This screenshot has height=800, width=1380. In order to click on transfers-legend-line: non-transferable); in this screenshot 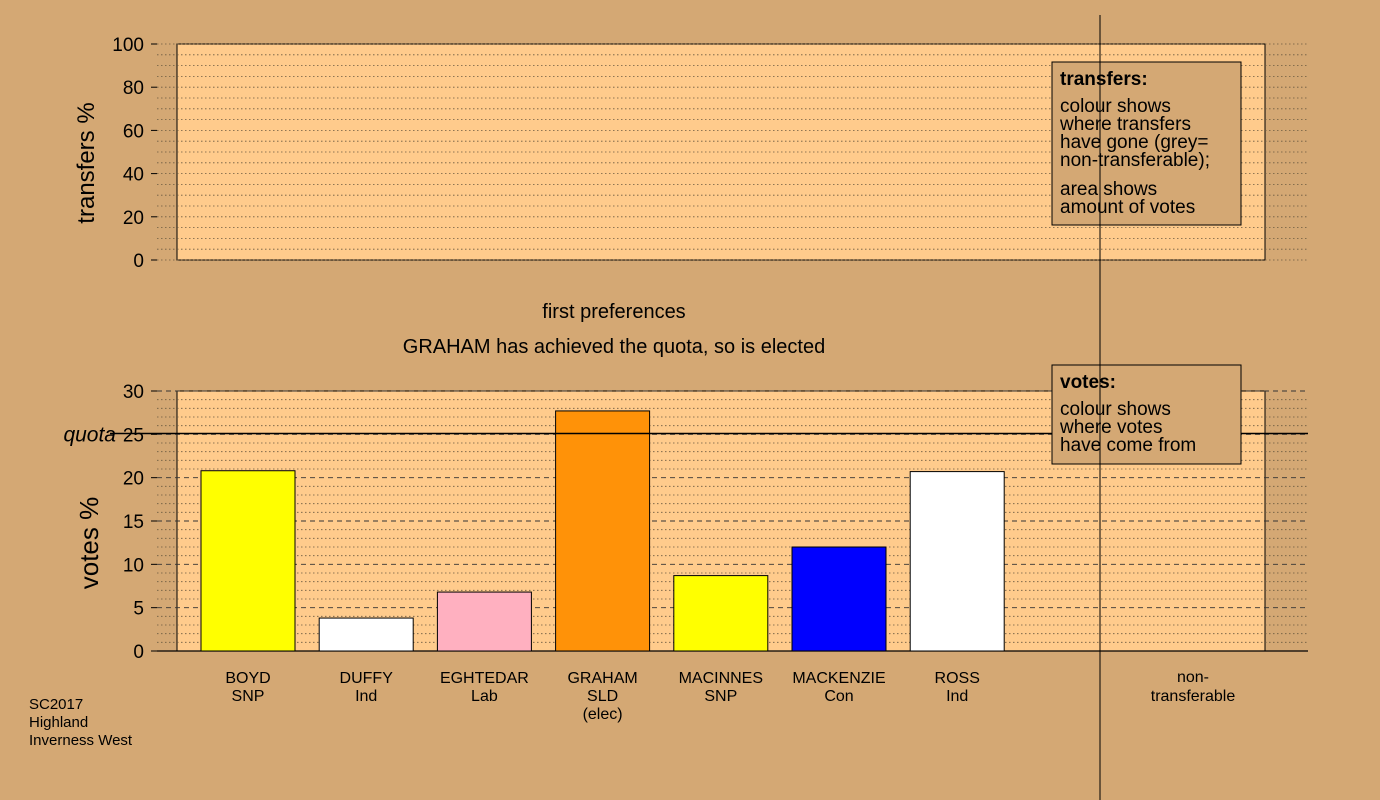, I will do `click(1135, 160)`.